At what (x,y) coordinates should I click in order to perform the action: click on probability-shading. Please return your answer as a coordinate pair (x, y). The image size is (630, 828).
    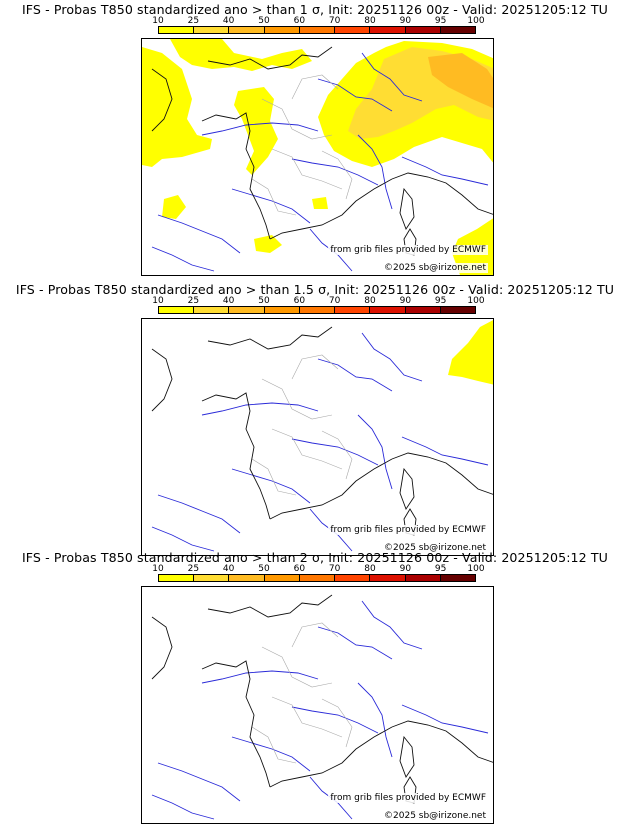
    Looking at the image, I should click on (470, 352).